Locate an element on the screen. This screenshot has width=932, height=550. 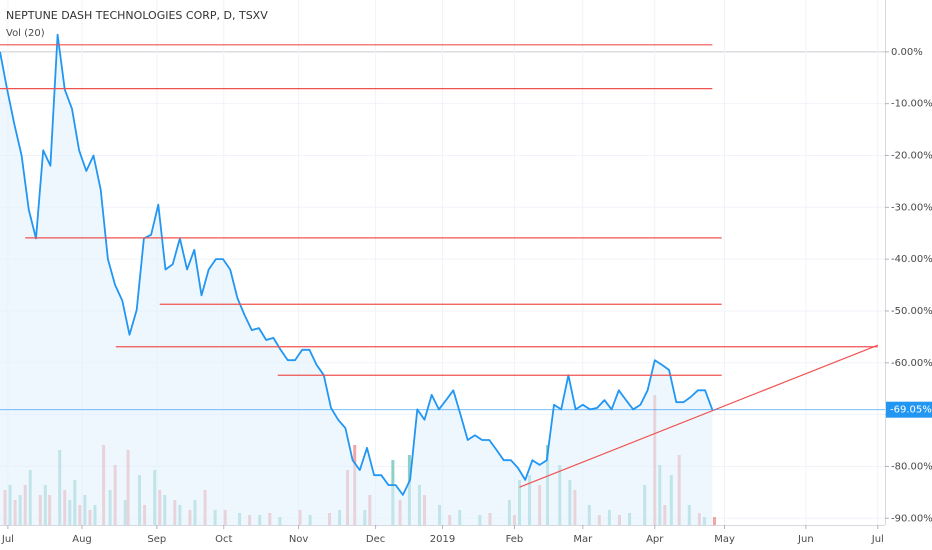
x-tick-label: Sep is located at coordinates (156, 539).